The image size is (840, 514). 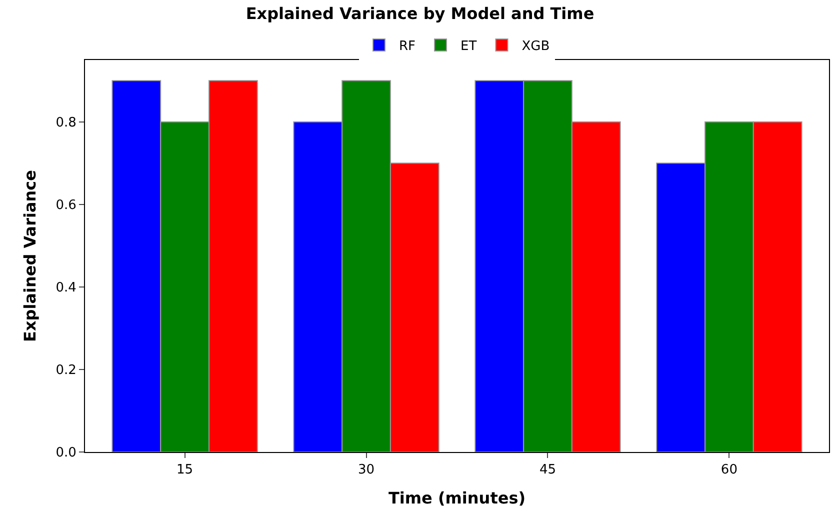 What do you see at coordinates (66, 370) in the screenshot?
I see `y-tick-label: 0.2` at bounding box center [66, 370].